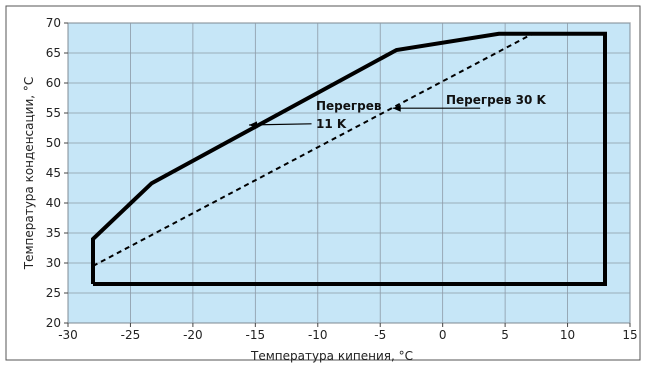 Image resolution: width=646 pixels, height=367 pixels. Describe the element at coordinates (53, 83) in the screenshot. I see `y-tick-label: 60` at that location.